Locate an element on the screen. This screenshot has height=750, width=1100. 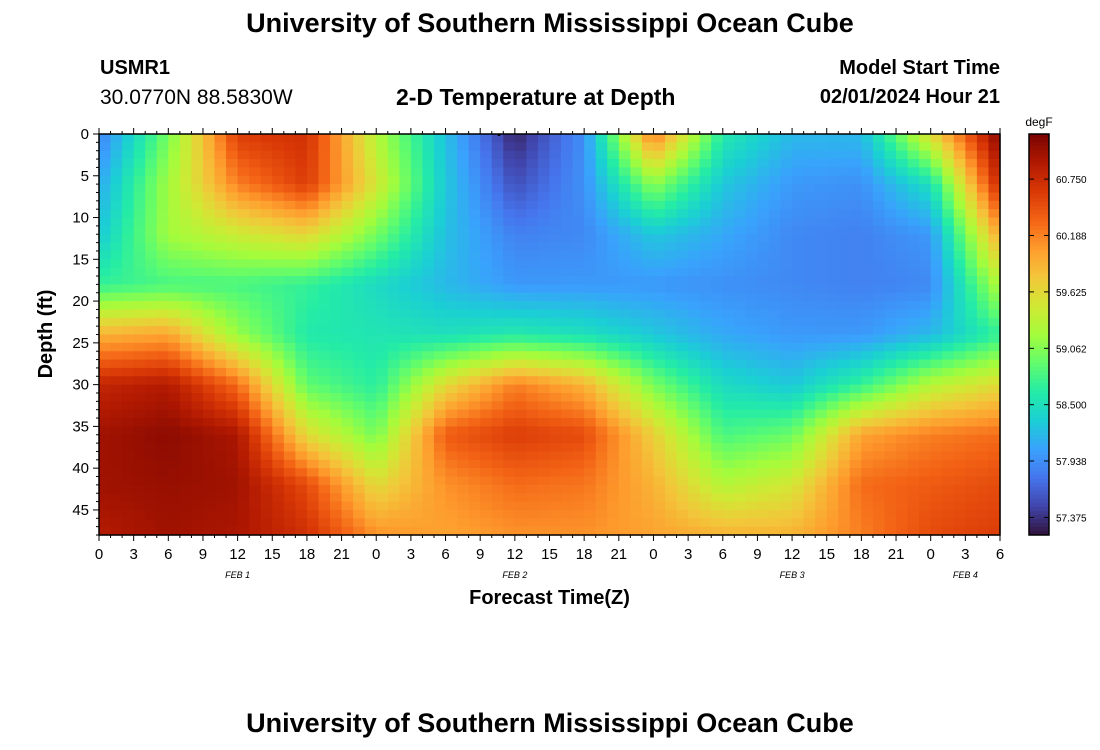
y-tick-label: 45 is located at coordinates (80, 510).